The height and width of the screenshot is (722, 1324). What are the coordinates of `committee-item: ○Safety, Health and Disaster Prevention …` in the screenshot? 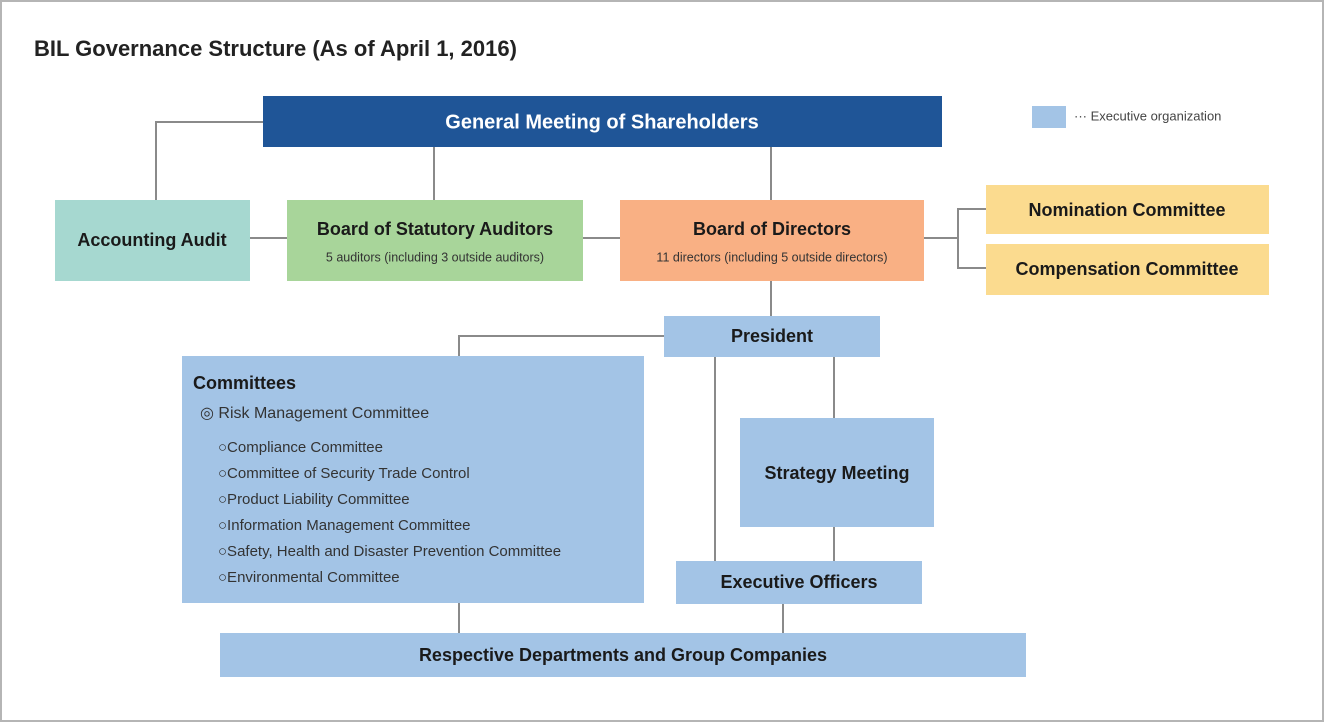 It's located at (389, 551).